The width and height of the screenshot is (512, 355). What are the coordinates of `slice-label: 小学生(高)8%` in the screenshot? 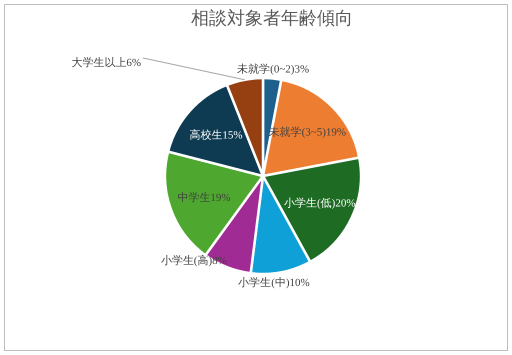 It's located at (193, 260).